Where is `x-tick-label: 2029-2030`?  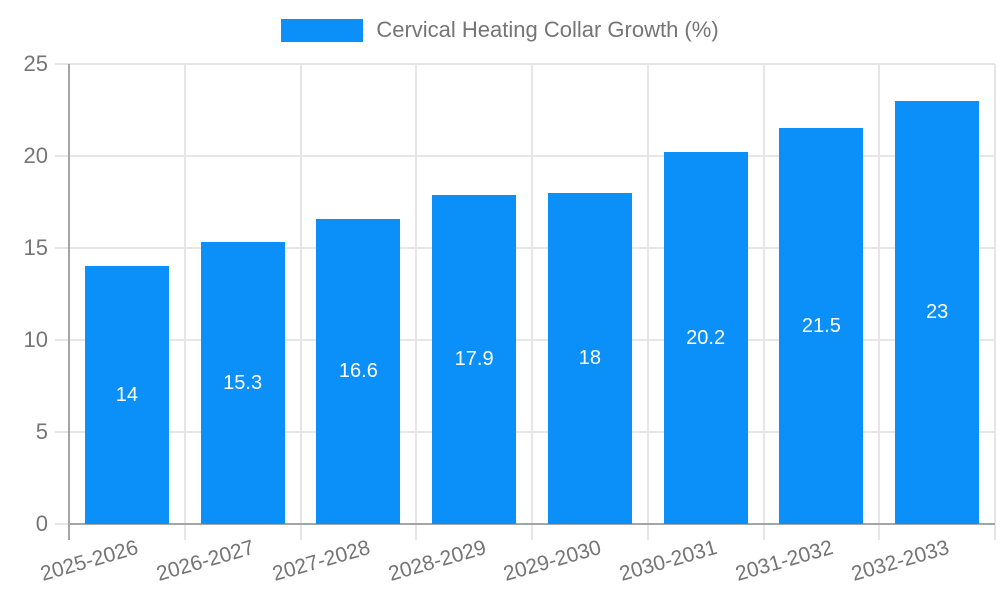
x-tick-label: 2029-2030 is located at coordinates (553, 561).